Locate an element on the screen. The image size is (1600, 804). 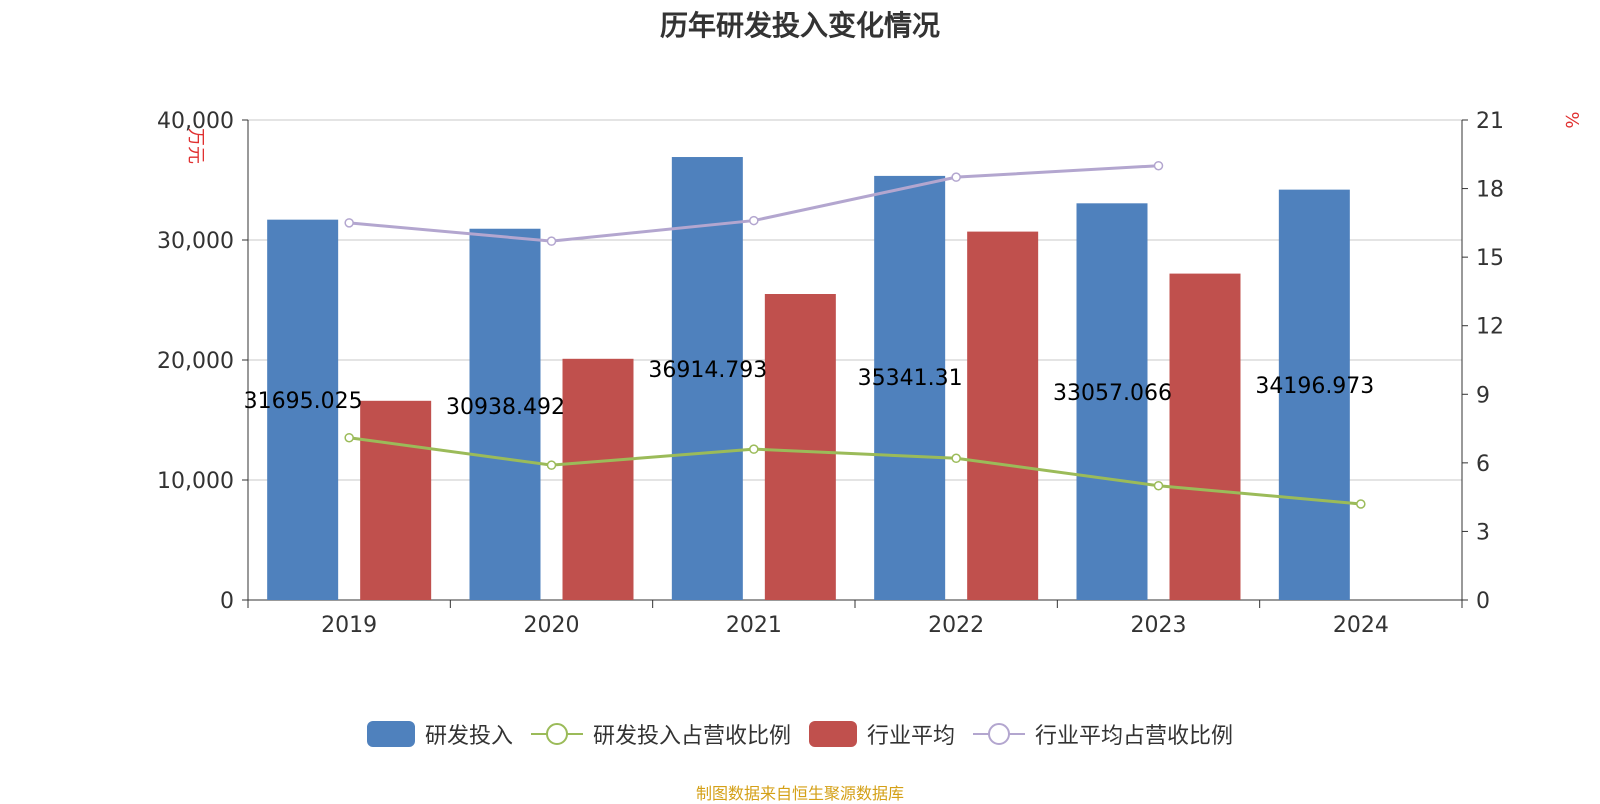
data-label-rd: 30938.492 is located at coordinates (505, 407).